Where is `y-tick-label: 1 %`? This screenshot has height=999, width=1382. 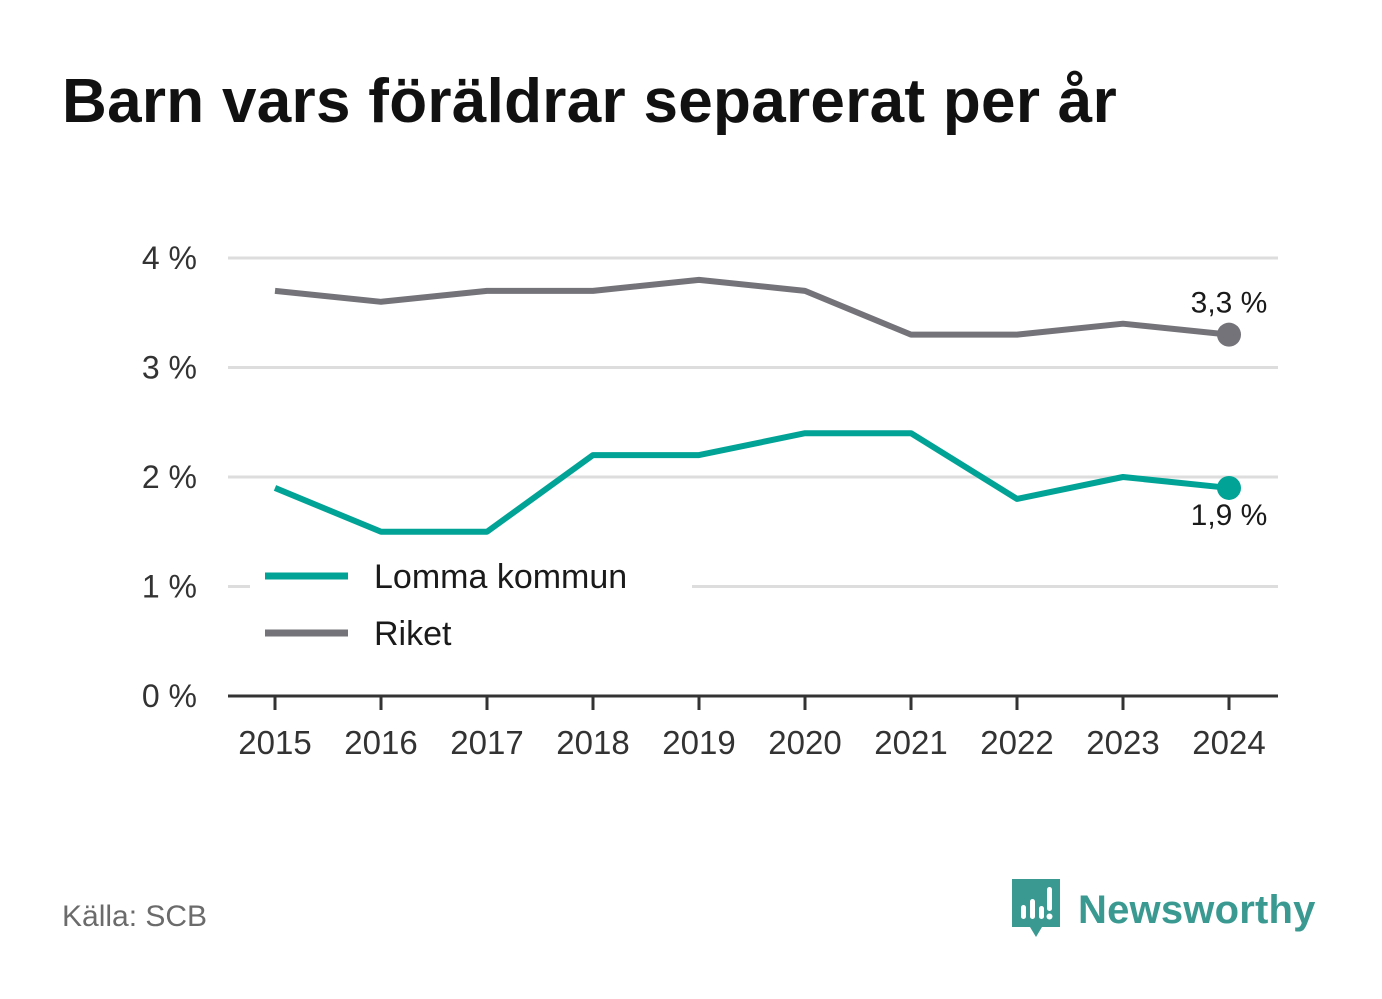 y-tick-label: 1 % is located at coordinates (169, 587).